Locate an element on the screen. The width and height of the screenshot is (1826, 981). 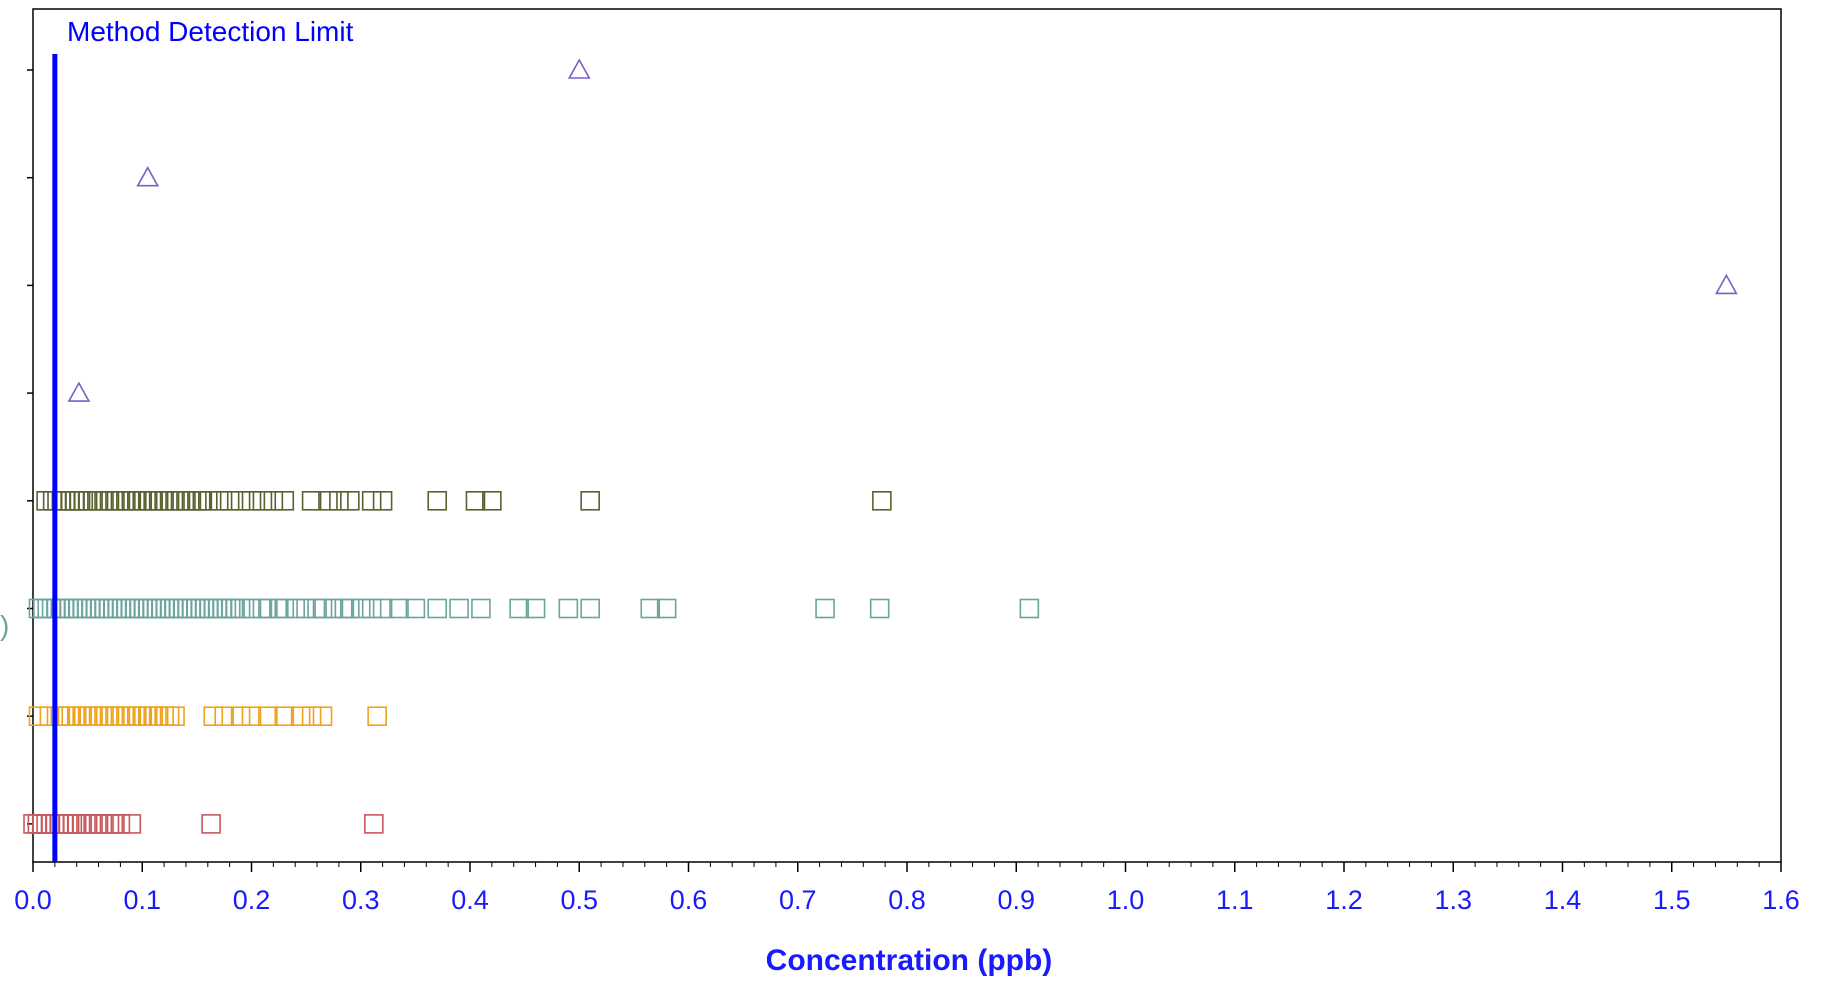
x-tick-label: 0.5 is located at coordinates (579, 900).